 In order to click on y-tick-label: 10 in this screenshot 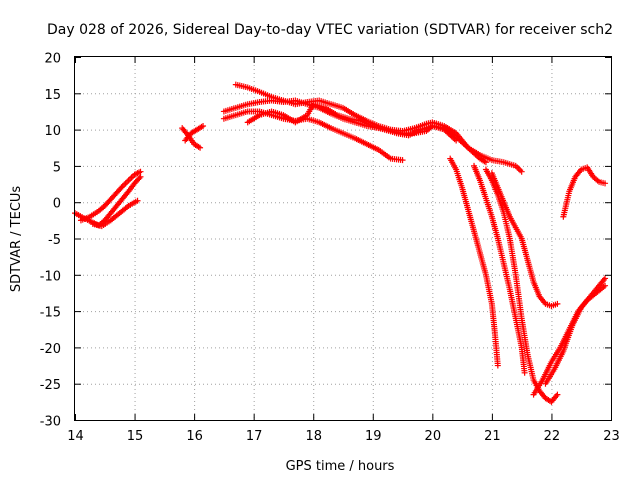, I will do `click(52, 131)`.